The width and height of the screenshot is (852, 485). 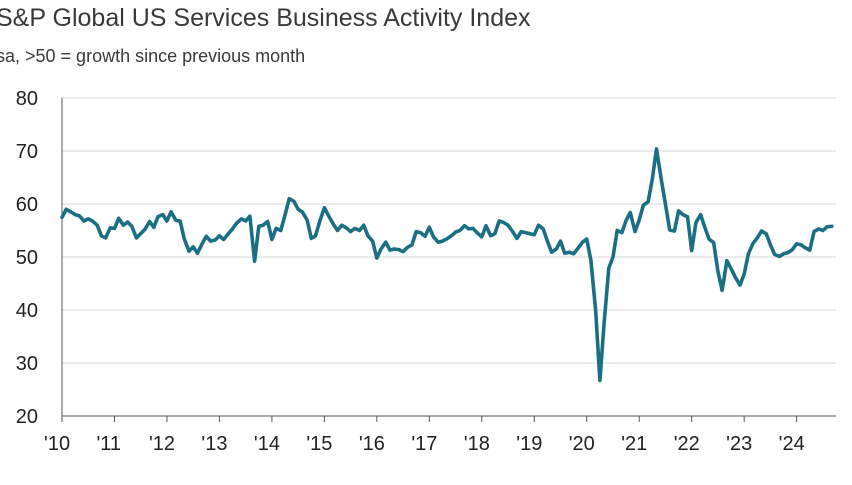 I want to click on x-tick-label: '22, so click(x=687, y=444).